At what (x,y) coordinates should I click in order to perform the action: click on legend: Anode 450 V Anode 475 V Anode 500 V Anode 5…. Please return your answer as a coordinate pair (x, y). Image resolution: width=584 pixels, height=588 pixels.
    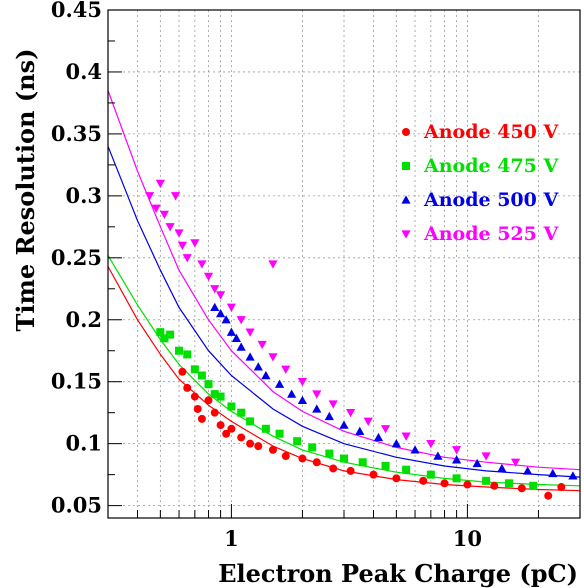
    Looking at the image, I should click on (480, 183).